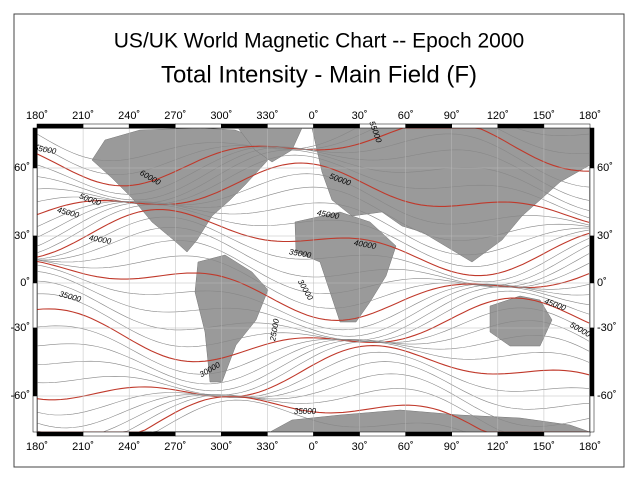 The height and width of the screenshot is (479, 638). I want to click on top-longitude: 270˚, so click(175, 116).